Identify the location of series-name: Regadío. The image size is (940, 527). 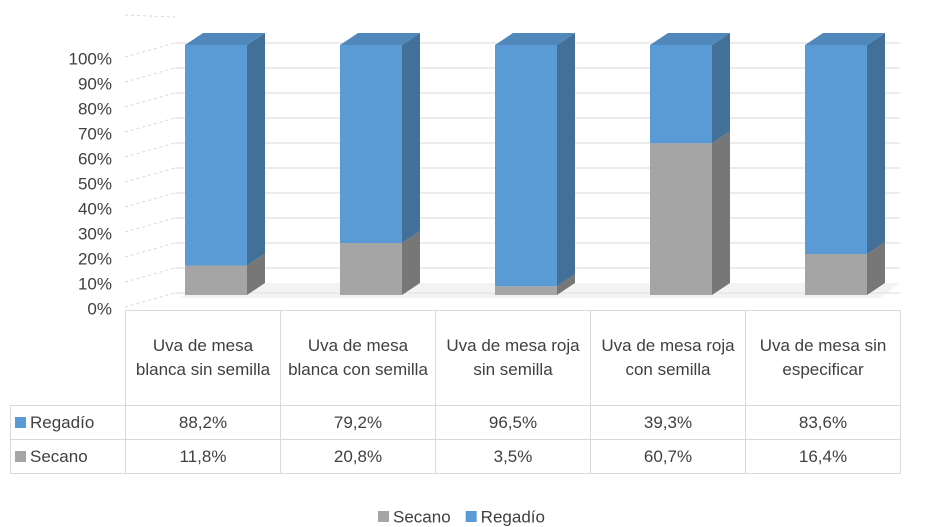
(62, 422).